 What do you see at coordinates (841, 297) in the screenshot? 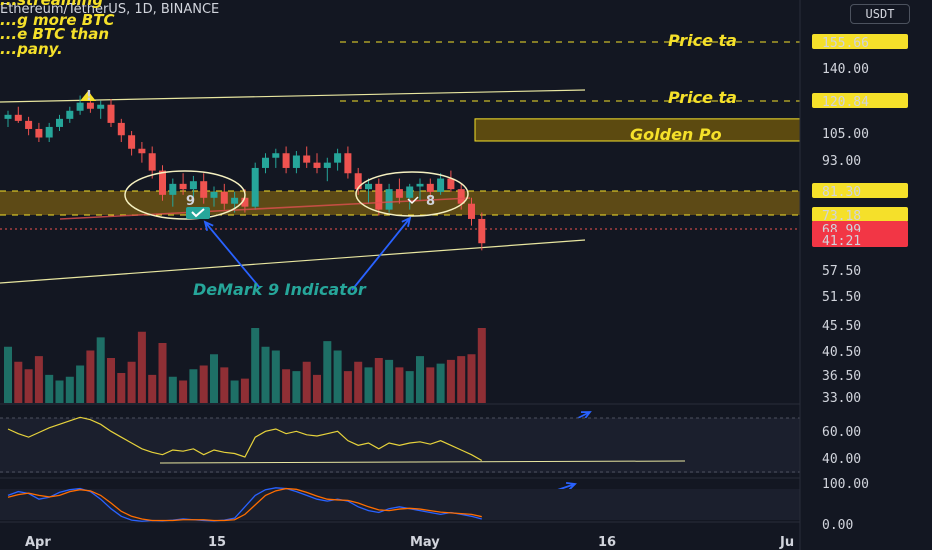
I see `price-tick-label: 51.50` at bounding box center [841, 297].